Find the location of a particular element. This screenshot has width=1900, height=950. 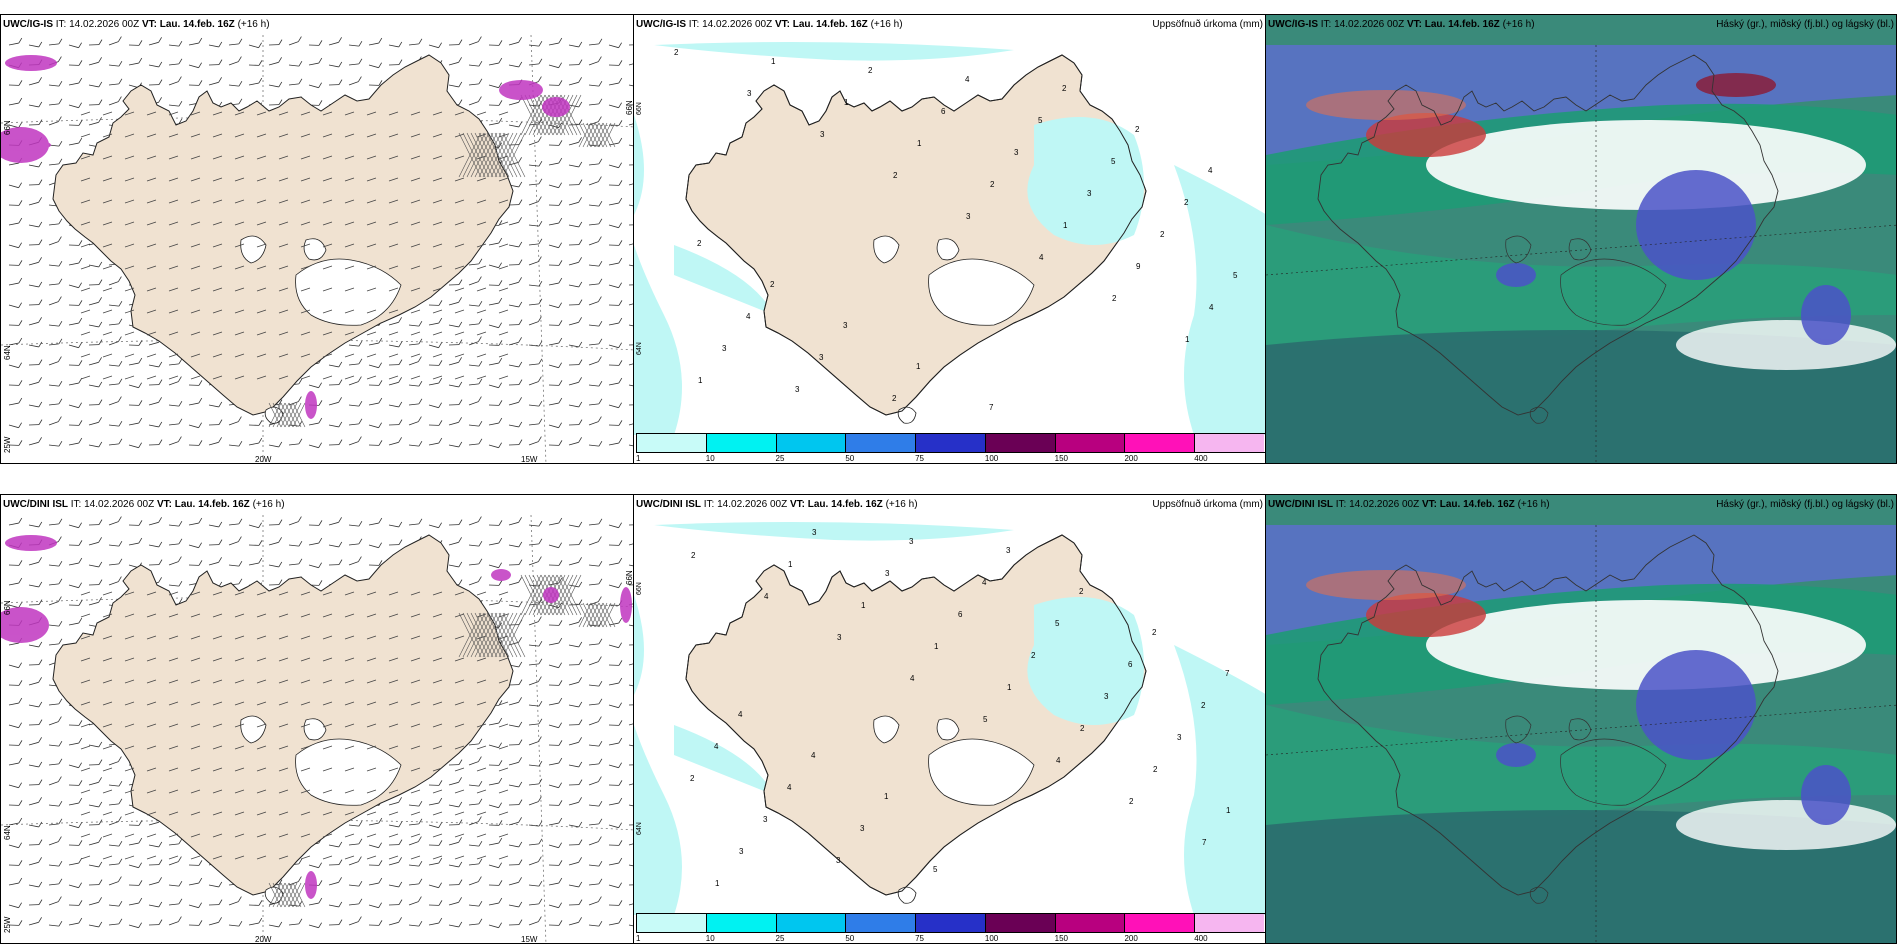

precip-value-label: 7 is located at coordinates (1227, 673).